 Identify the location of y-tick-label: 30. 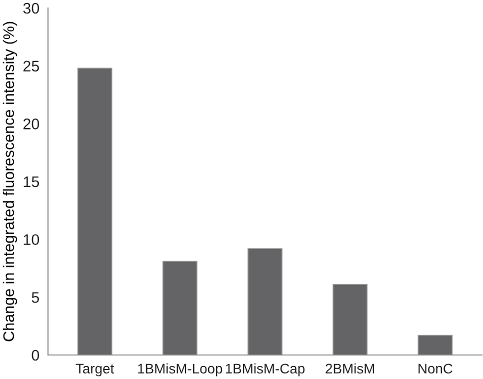
(31, 8).